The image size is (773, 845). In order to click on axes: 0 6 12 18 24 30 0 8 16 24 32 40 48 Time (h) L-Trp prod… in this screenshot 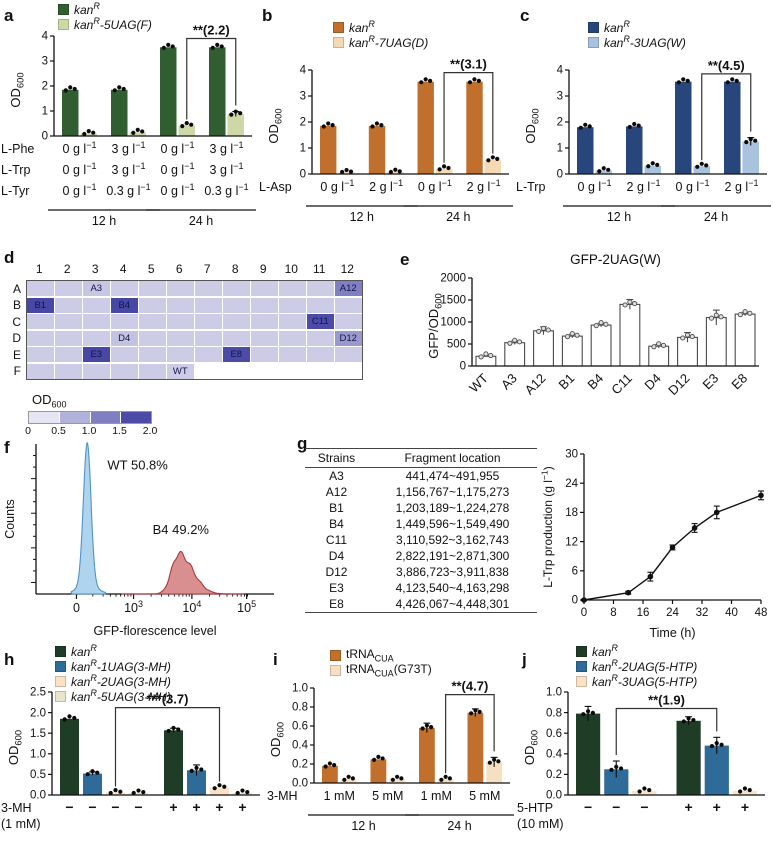, I will do `click(653, 544)`.